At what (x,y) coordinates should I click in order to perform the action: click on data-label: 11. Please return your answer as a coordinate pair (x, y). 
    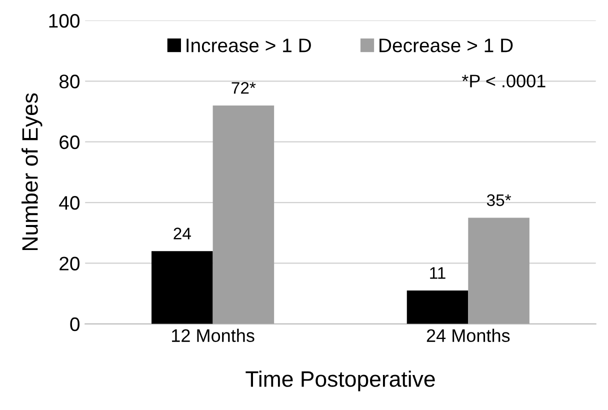
    Looking at the image, I should click on (438, 273).